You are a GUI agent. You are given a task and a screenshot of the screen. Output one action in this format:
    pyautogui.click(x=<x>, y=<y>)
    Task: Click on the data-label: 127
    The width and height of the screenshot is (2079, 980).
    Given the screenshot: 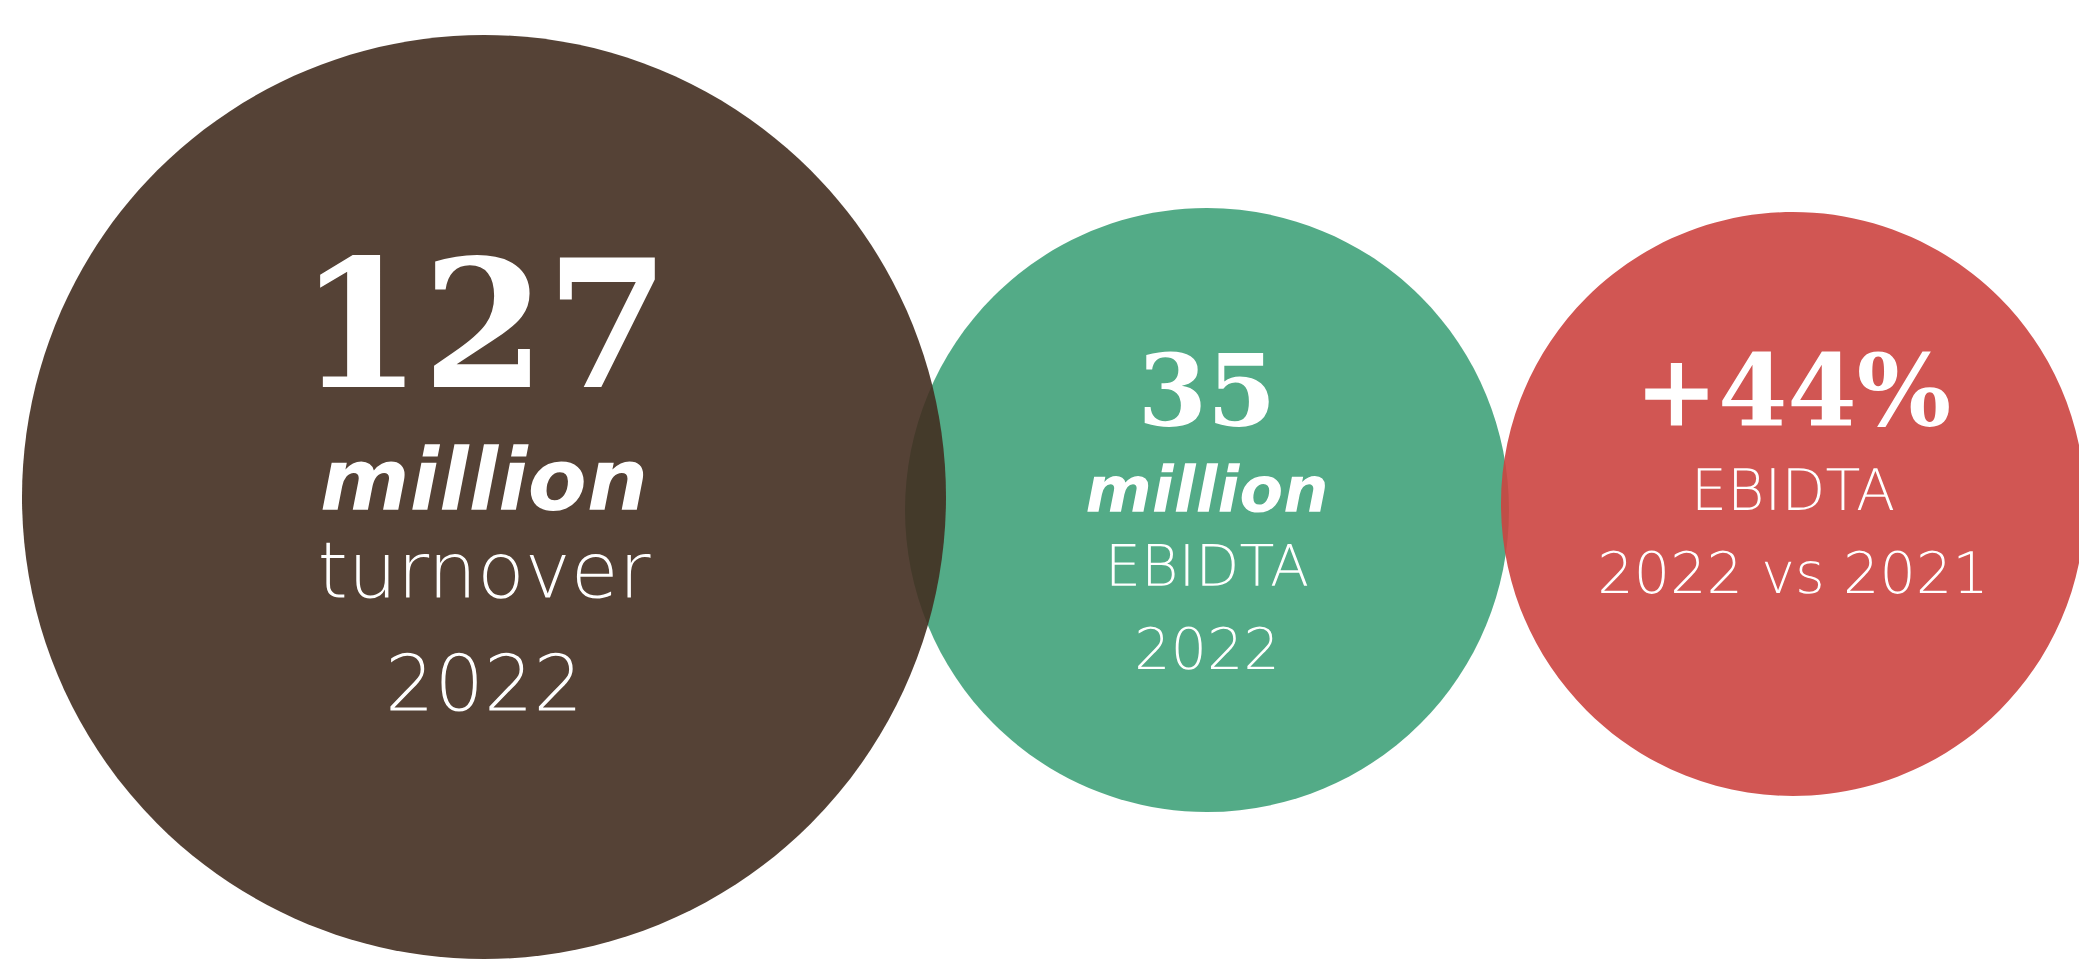 What is the action you would take?
    pyautogui.click(x=487, y=321)
    